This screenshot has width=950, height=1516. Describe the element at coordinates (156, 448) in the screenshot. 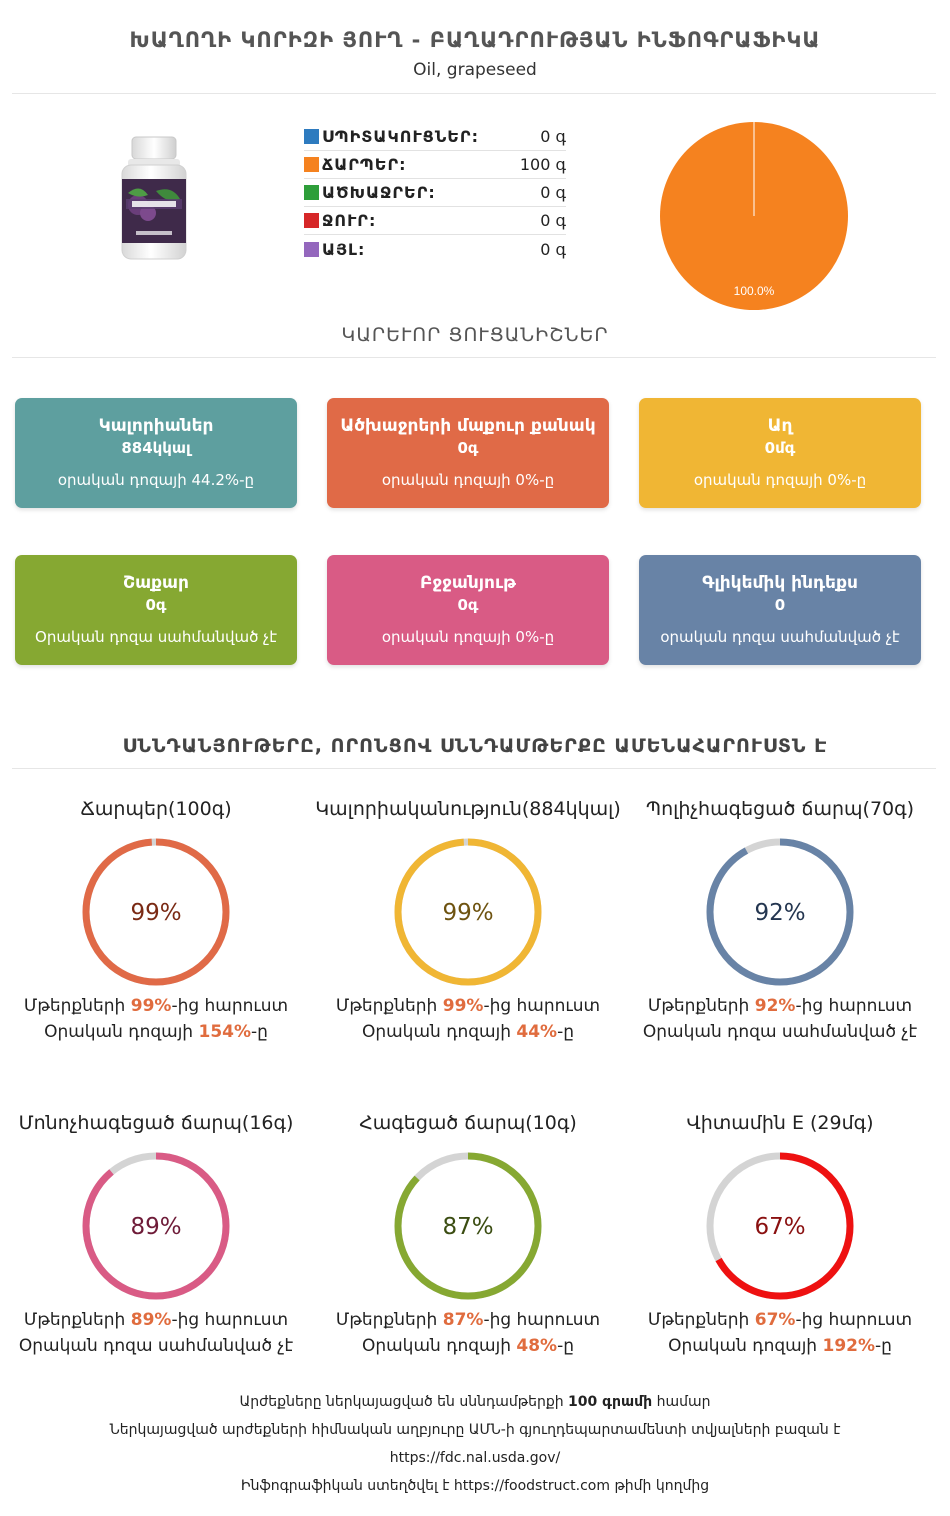

I see `card-value: 884կկալ` at that location.